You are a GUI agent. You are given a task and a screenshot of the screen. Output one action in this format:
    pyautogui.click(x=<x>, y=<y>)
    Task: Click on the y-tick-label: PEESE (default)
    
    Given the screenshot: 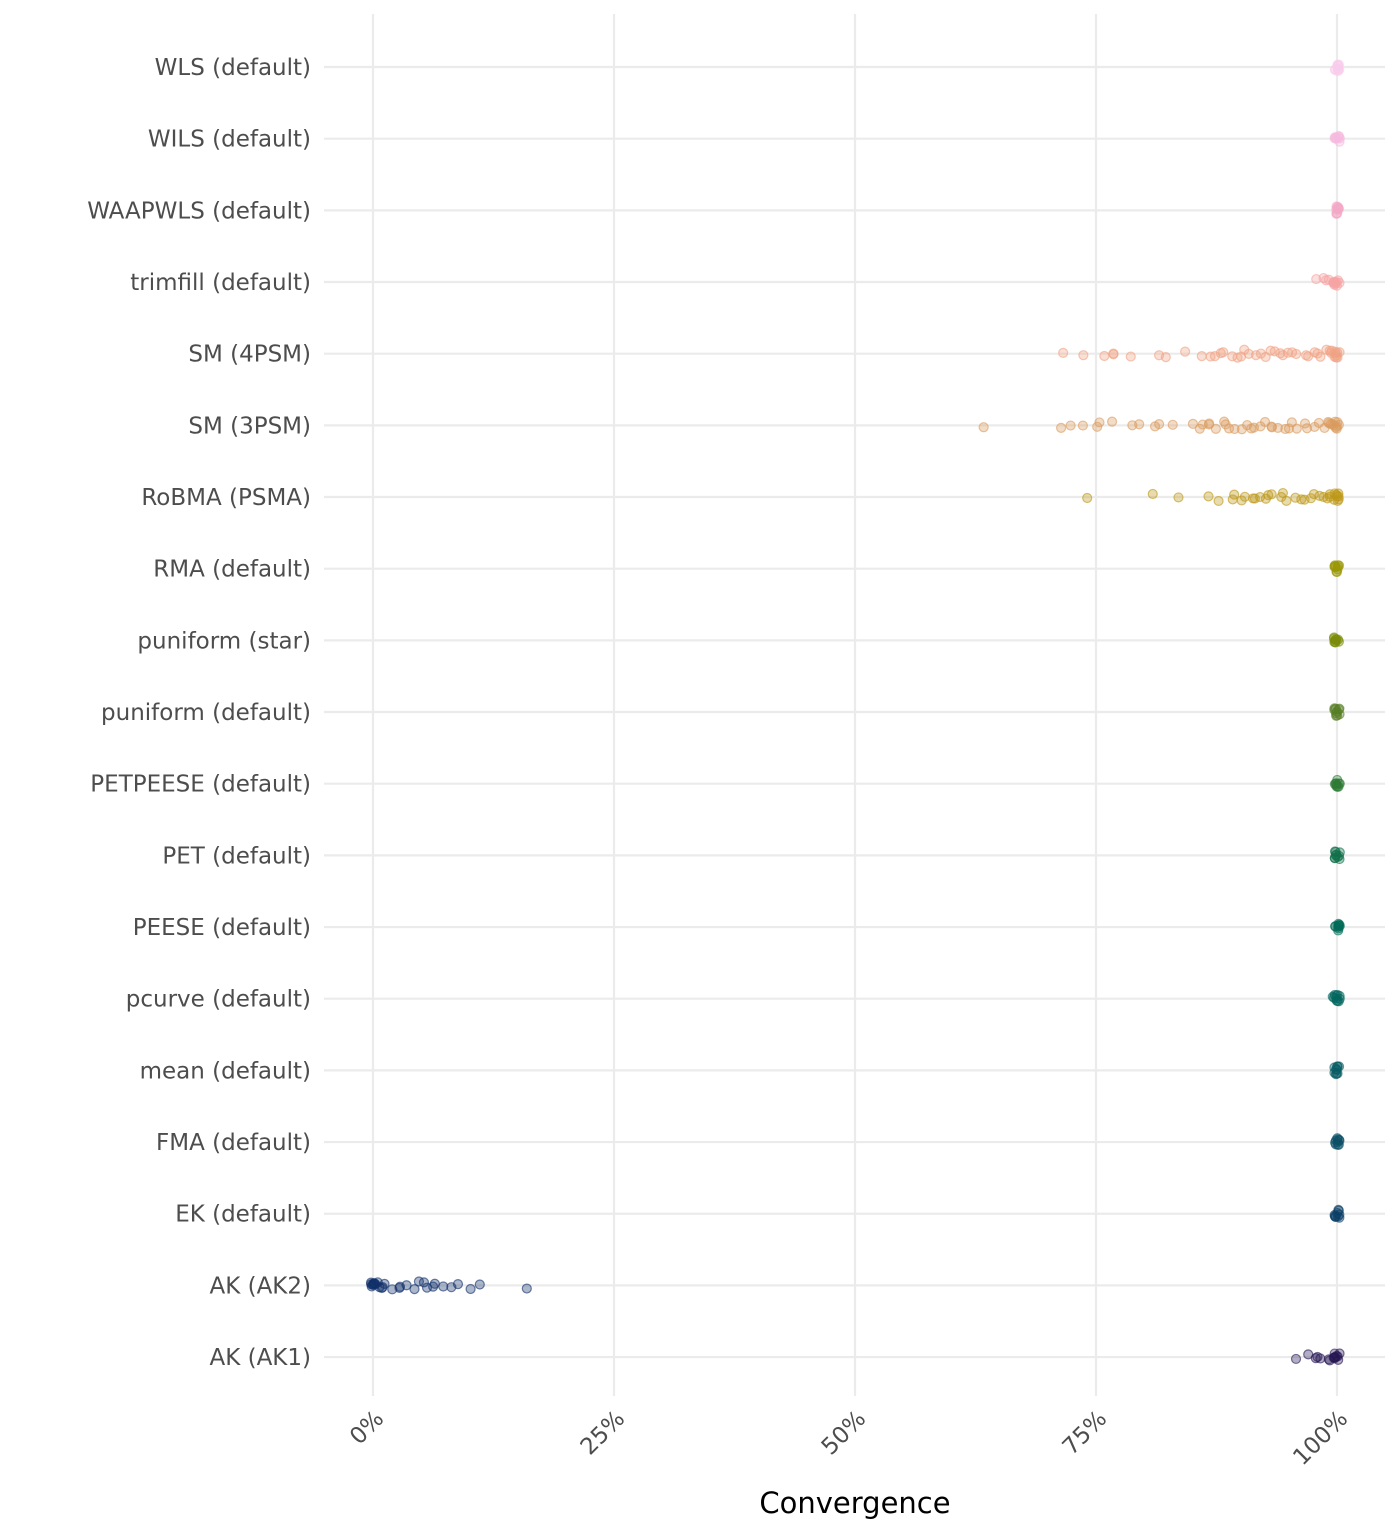 What is the action you would take?
    pyautogui.click(x=222, y=928)
    